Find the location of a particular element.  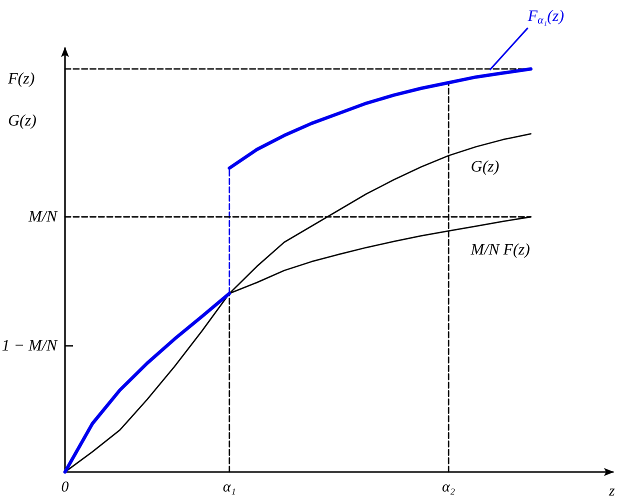

series-label: M/N F(z) is located at coordinates (500, 249).